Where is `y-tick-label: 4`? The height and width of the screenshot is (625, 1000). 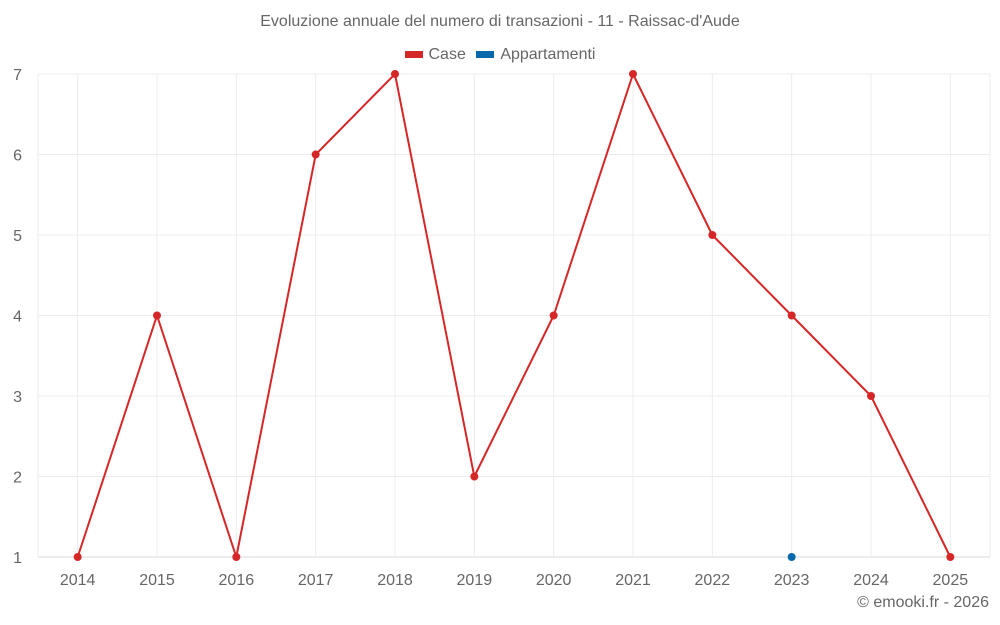
y-tick-label: 4 is located at coordinates (17, 317).